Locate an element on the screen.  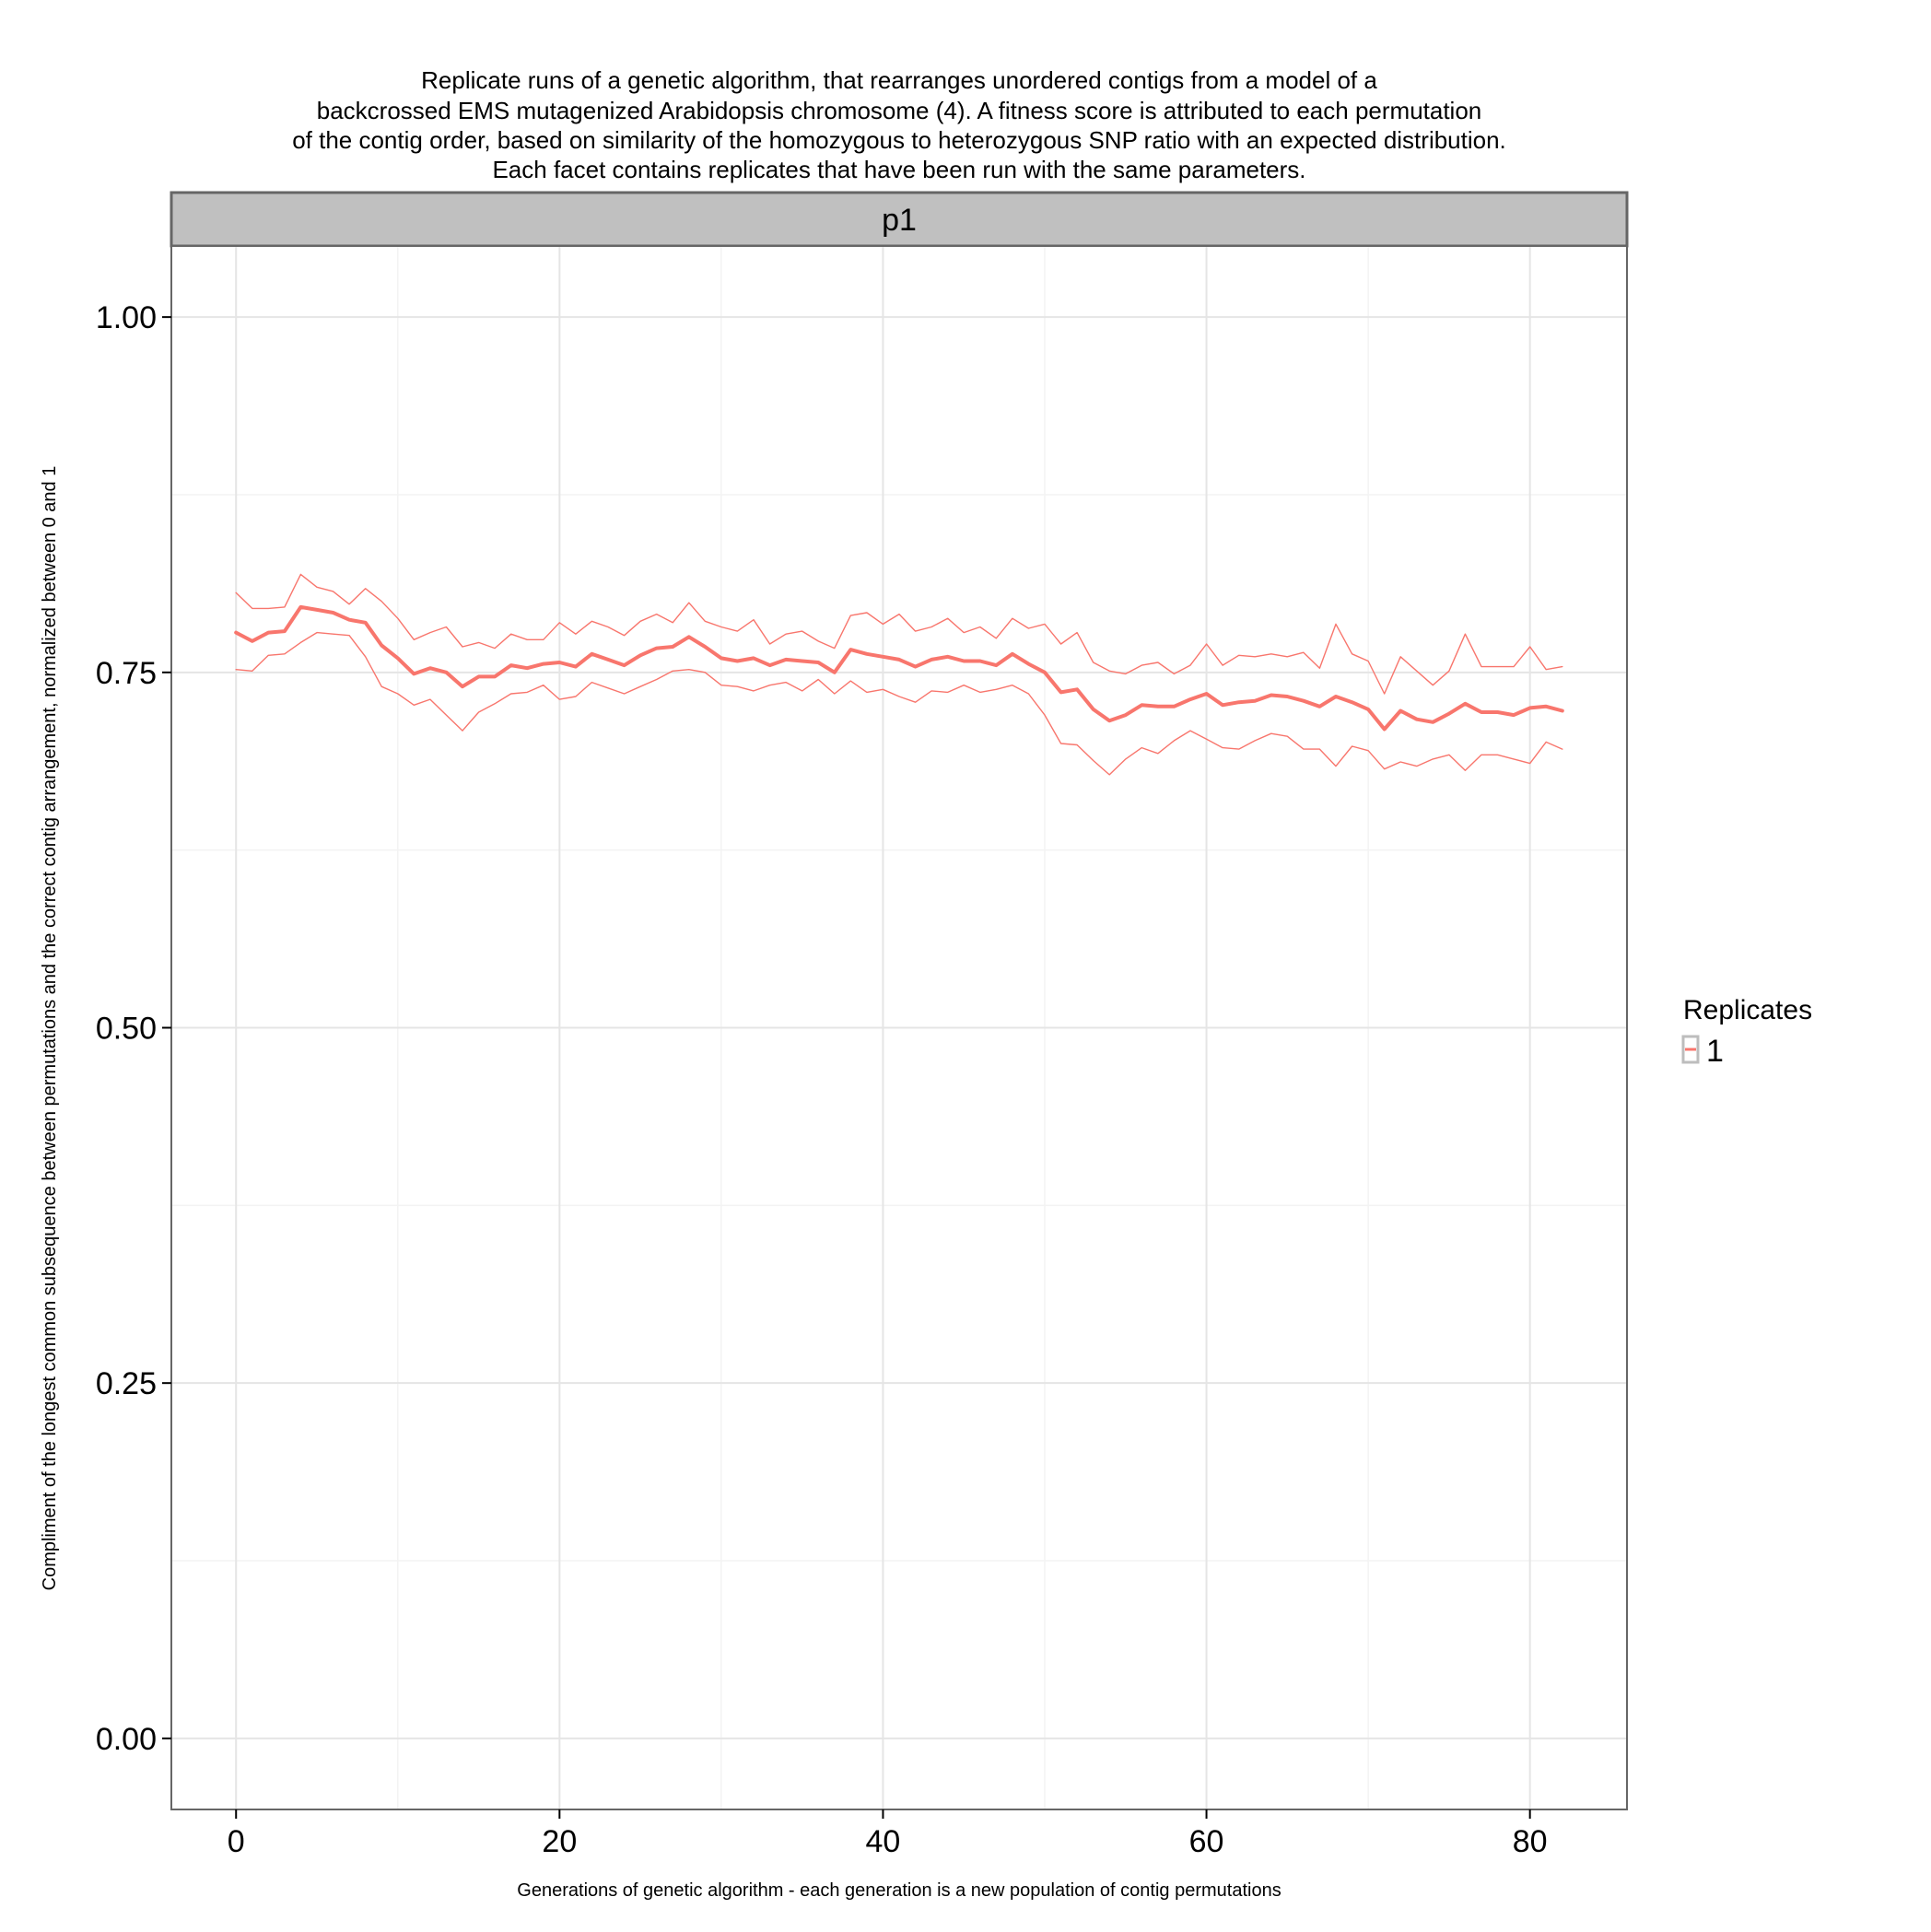
series-line-upper is located at coordinates (899, 634).